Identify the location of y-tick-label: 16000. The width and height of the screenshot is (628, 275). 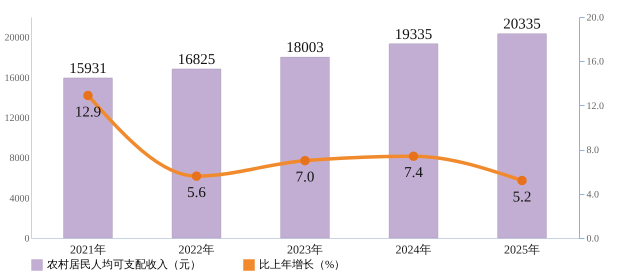
(17, 78).